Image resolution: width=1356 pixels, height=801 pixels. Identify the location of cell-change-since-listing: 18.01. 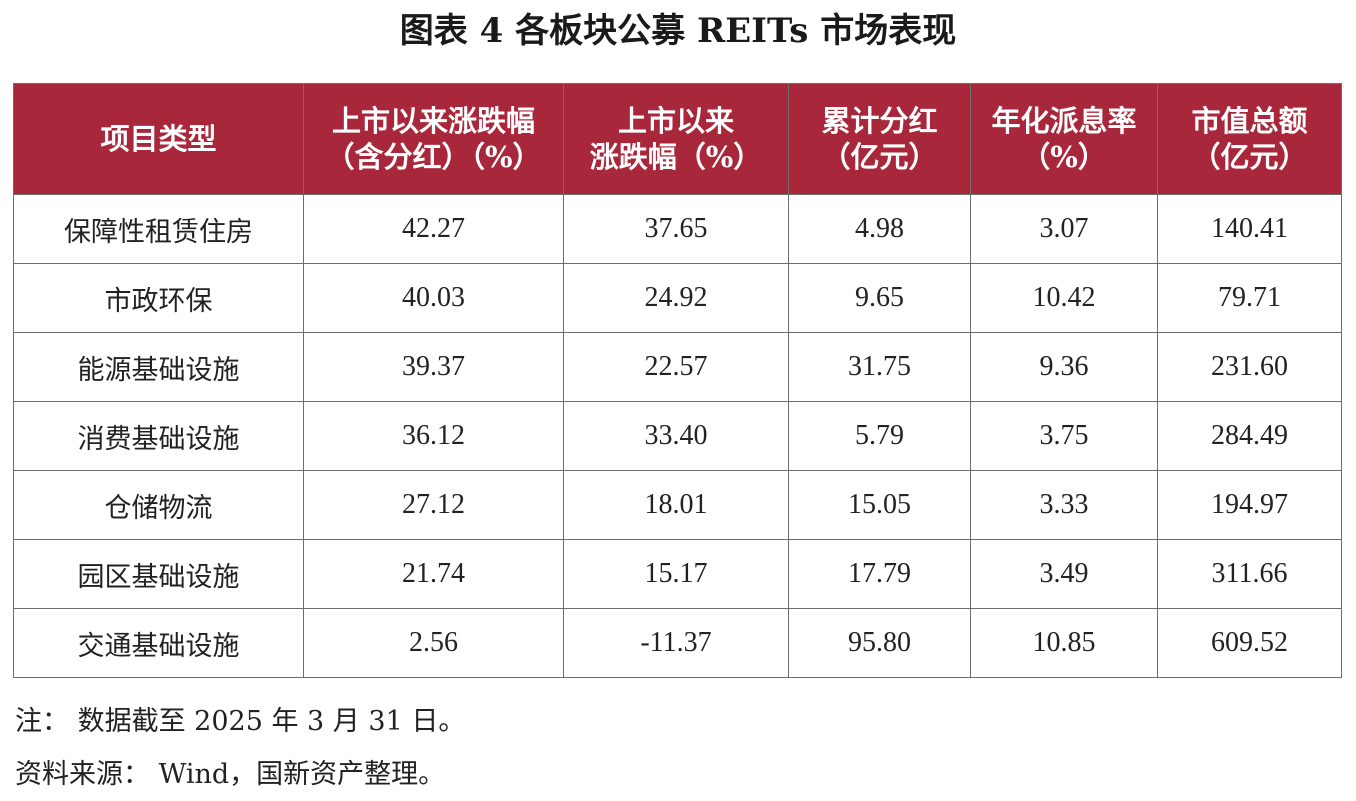
(676, 505).